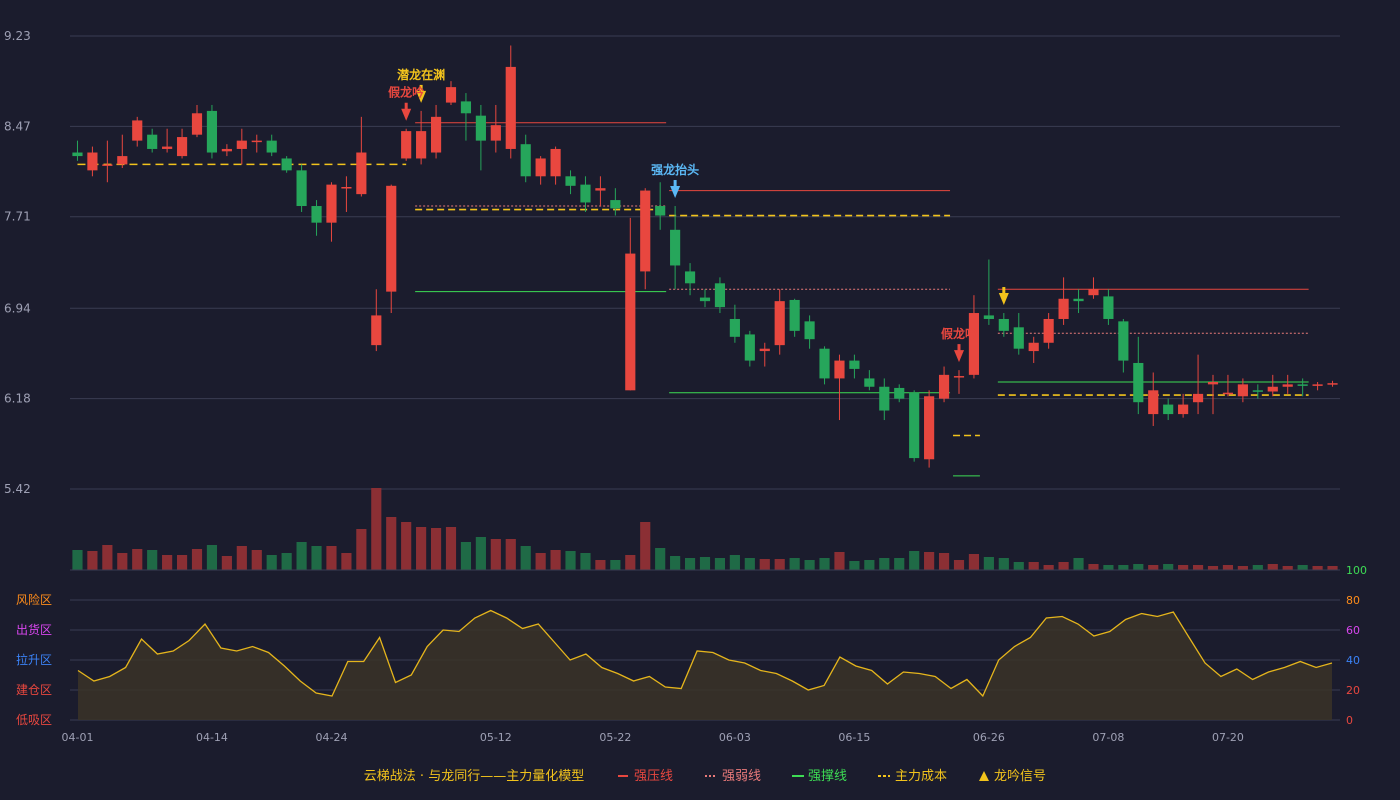 The image size is (1400, 800). What do you see at coordinates (17, 489) in the screenshot?
I see `price-tick-label: 5.42` at bounding box center [17, 489].